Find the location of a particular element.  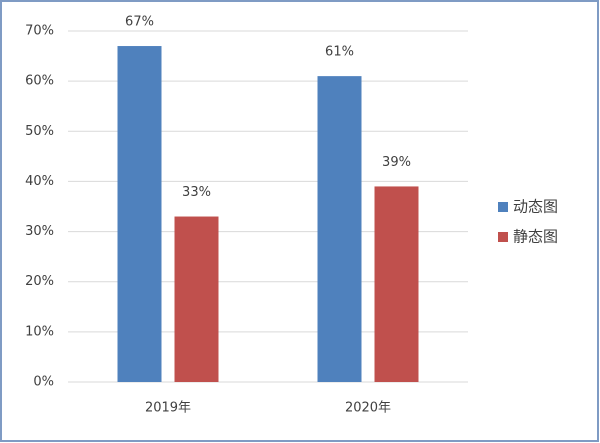

value-label: 61% is located at coordinates (339, 52).